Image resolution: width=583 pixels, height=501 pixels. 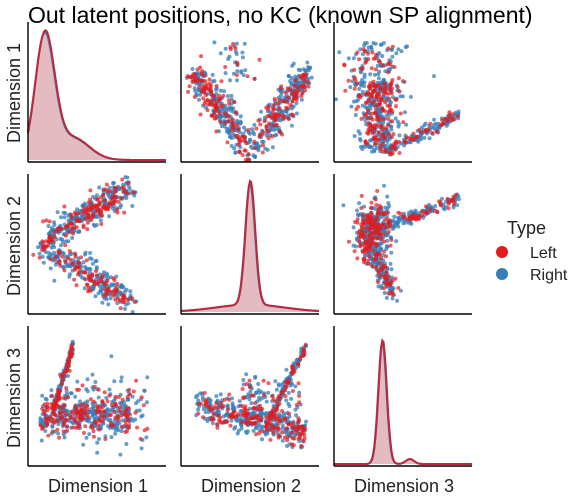 What do you see at coordinates (14, 93) in the screenshot?
I see `y-label-dimension-1: Dimension 1` at bounding box center [14, 93].